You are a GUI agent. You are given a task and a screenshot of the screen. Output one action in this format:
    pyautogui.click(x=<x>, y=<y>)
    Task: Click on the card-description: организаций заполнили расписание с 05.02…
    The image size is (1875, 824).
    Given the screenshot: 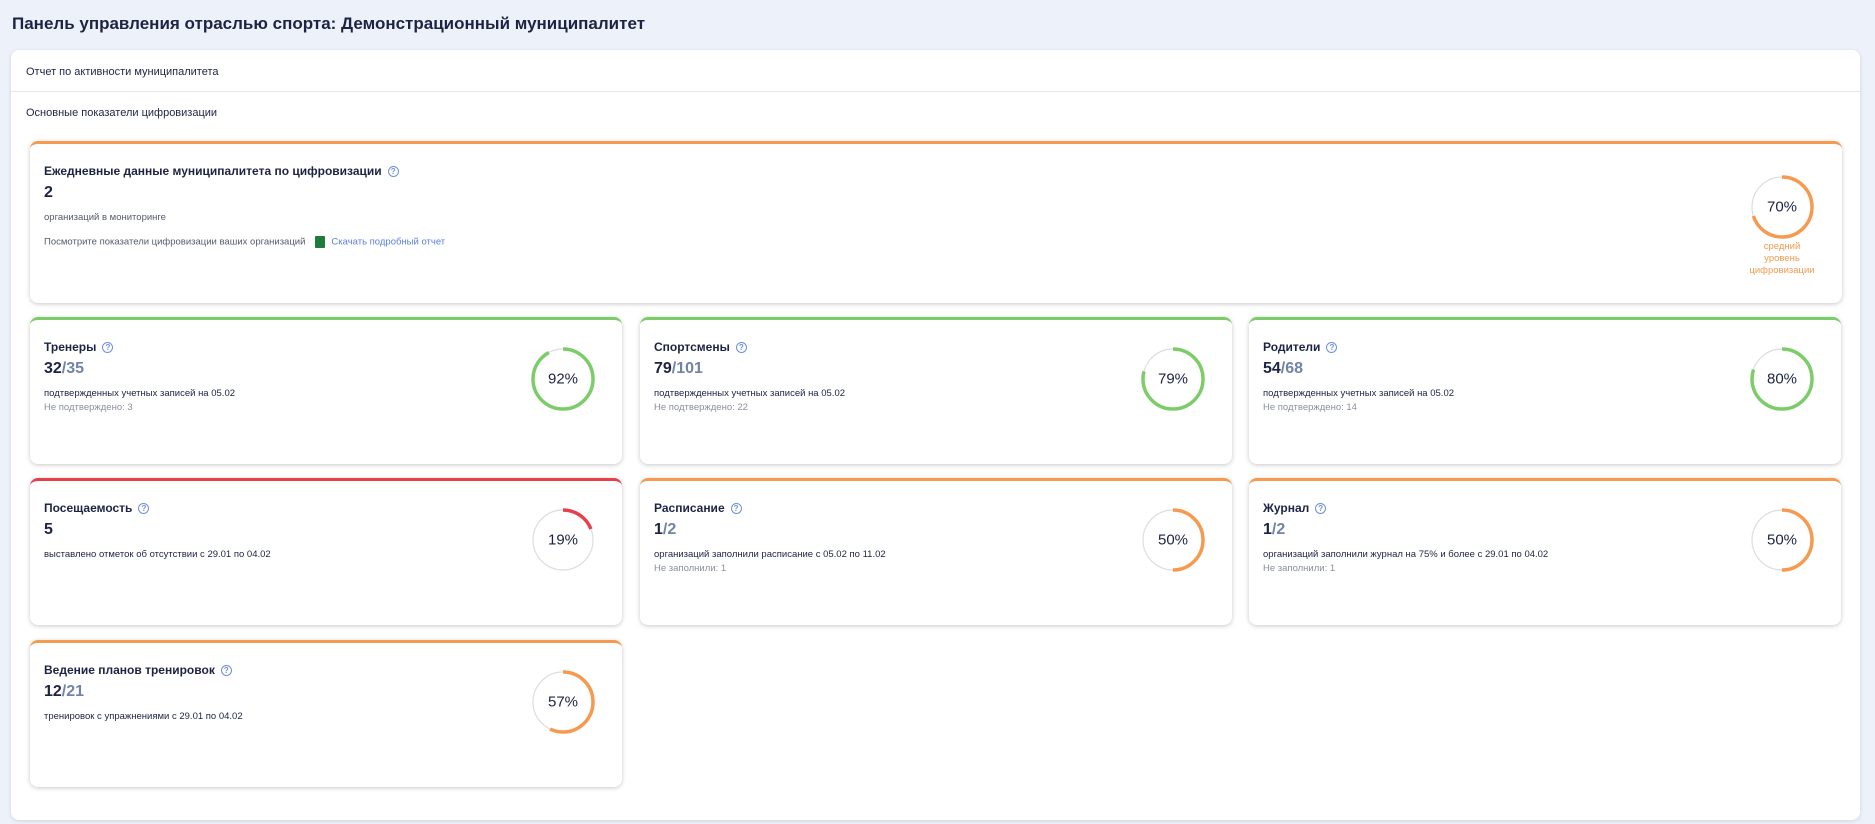 What is the action you would take?
    pyautogui.click(x=770, y=554)
    